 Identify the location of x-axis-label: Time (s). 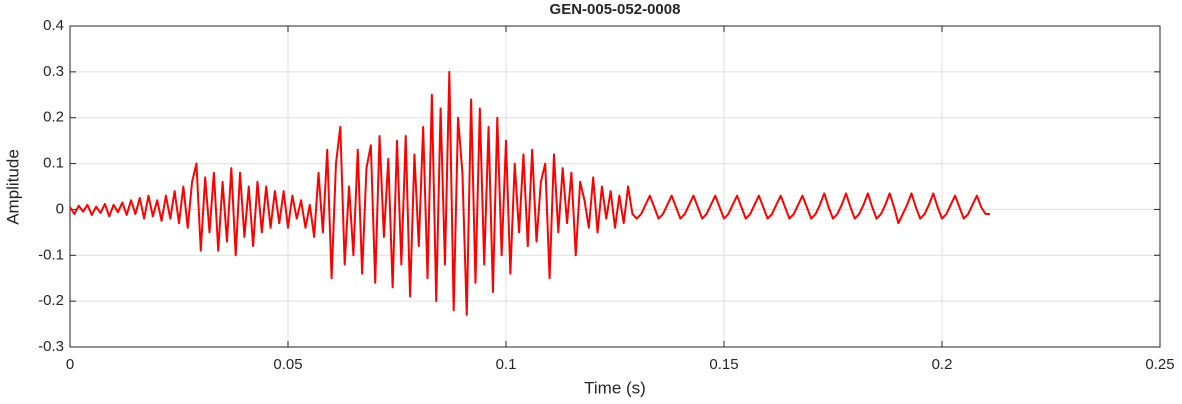
(615, 387).